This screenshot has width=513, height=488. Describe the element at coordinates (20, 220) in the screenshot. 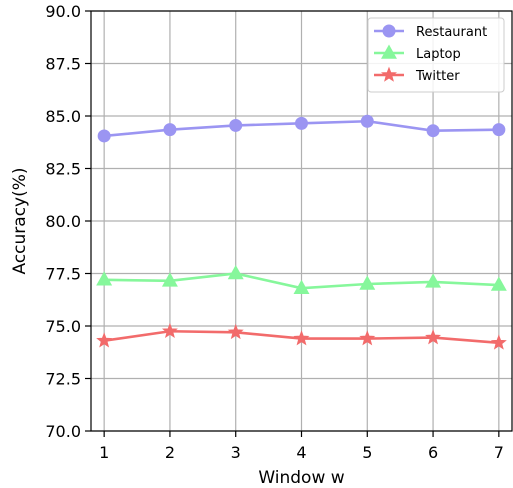

I see `y-axis-label: Accuracy(%)` at that location.